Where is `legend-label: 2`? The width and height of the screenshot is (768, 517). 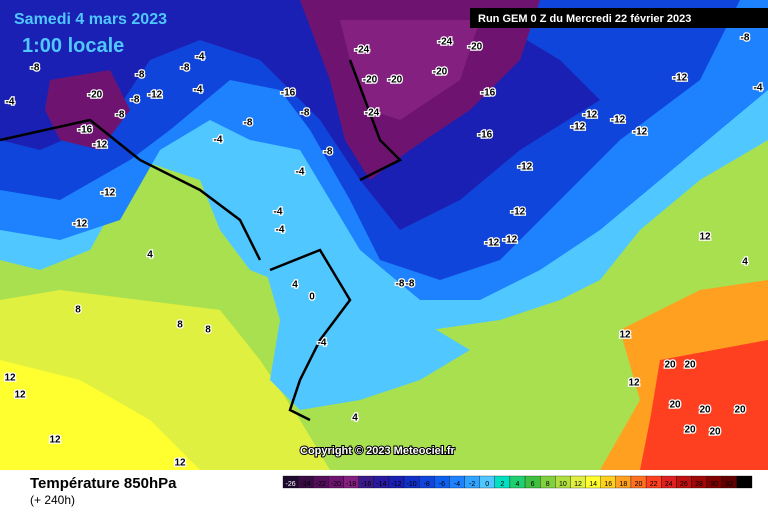
legend-label: 2 is located at coordinates (502, 484).